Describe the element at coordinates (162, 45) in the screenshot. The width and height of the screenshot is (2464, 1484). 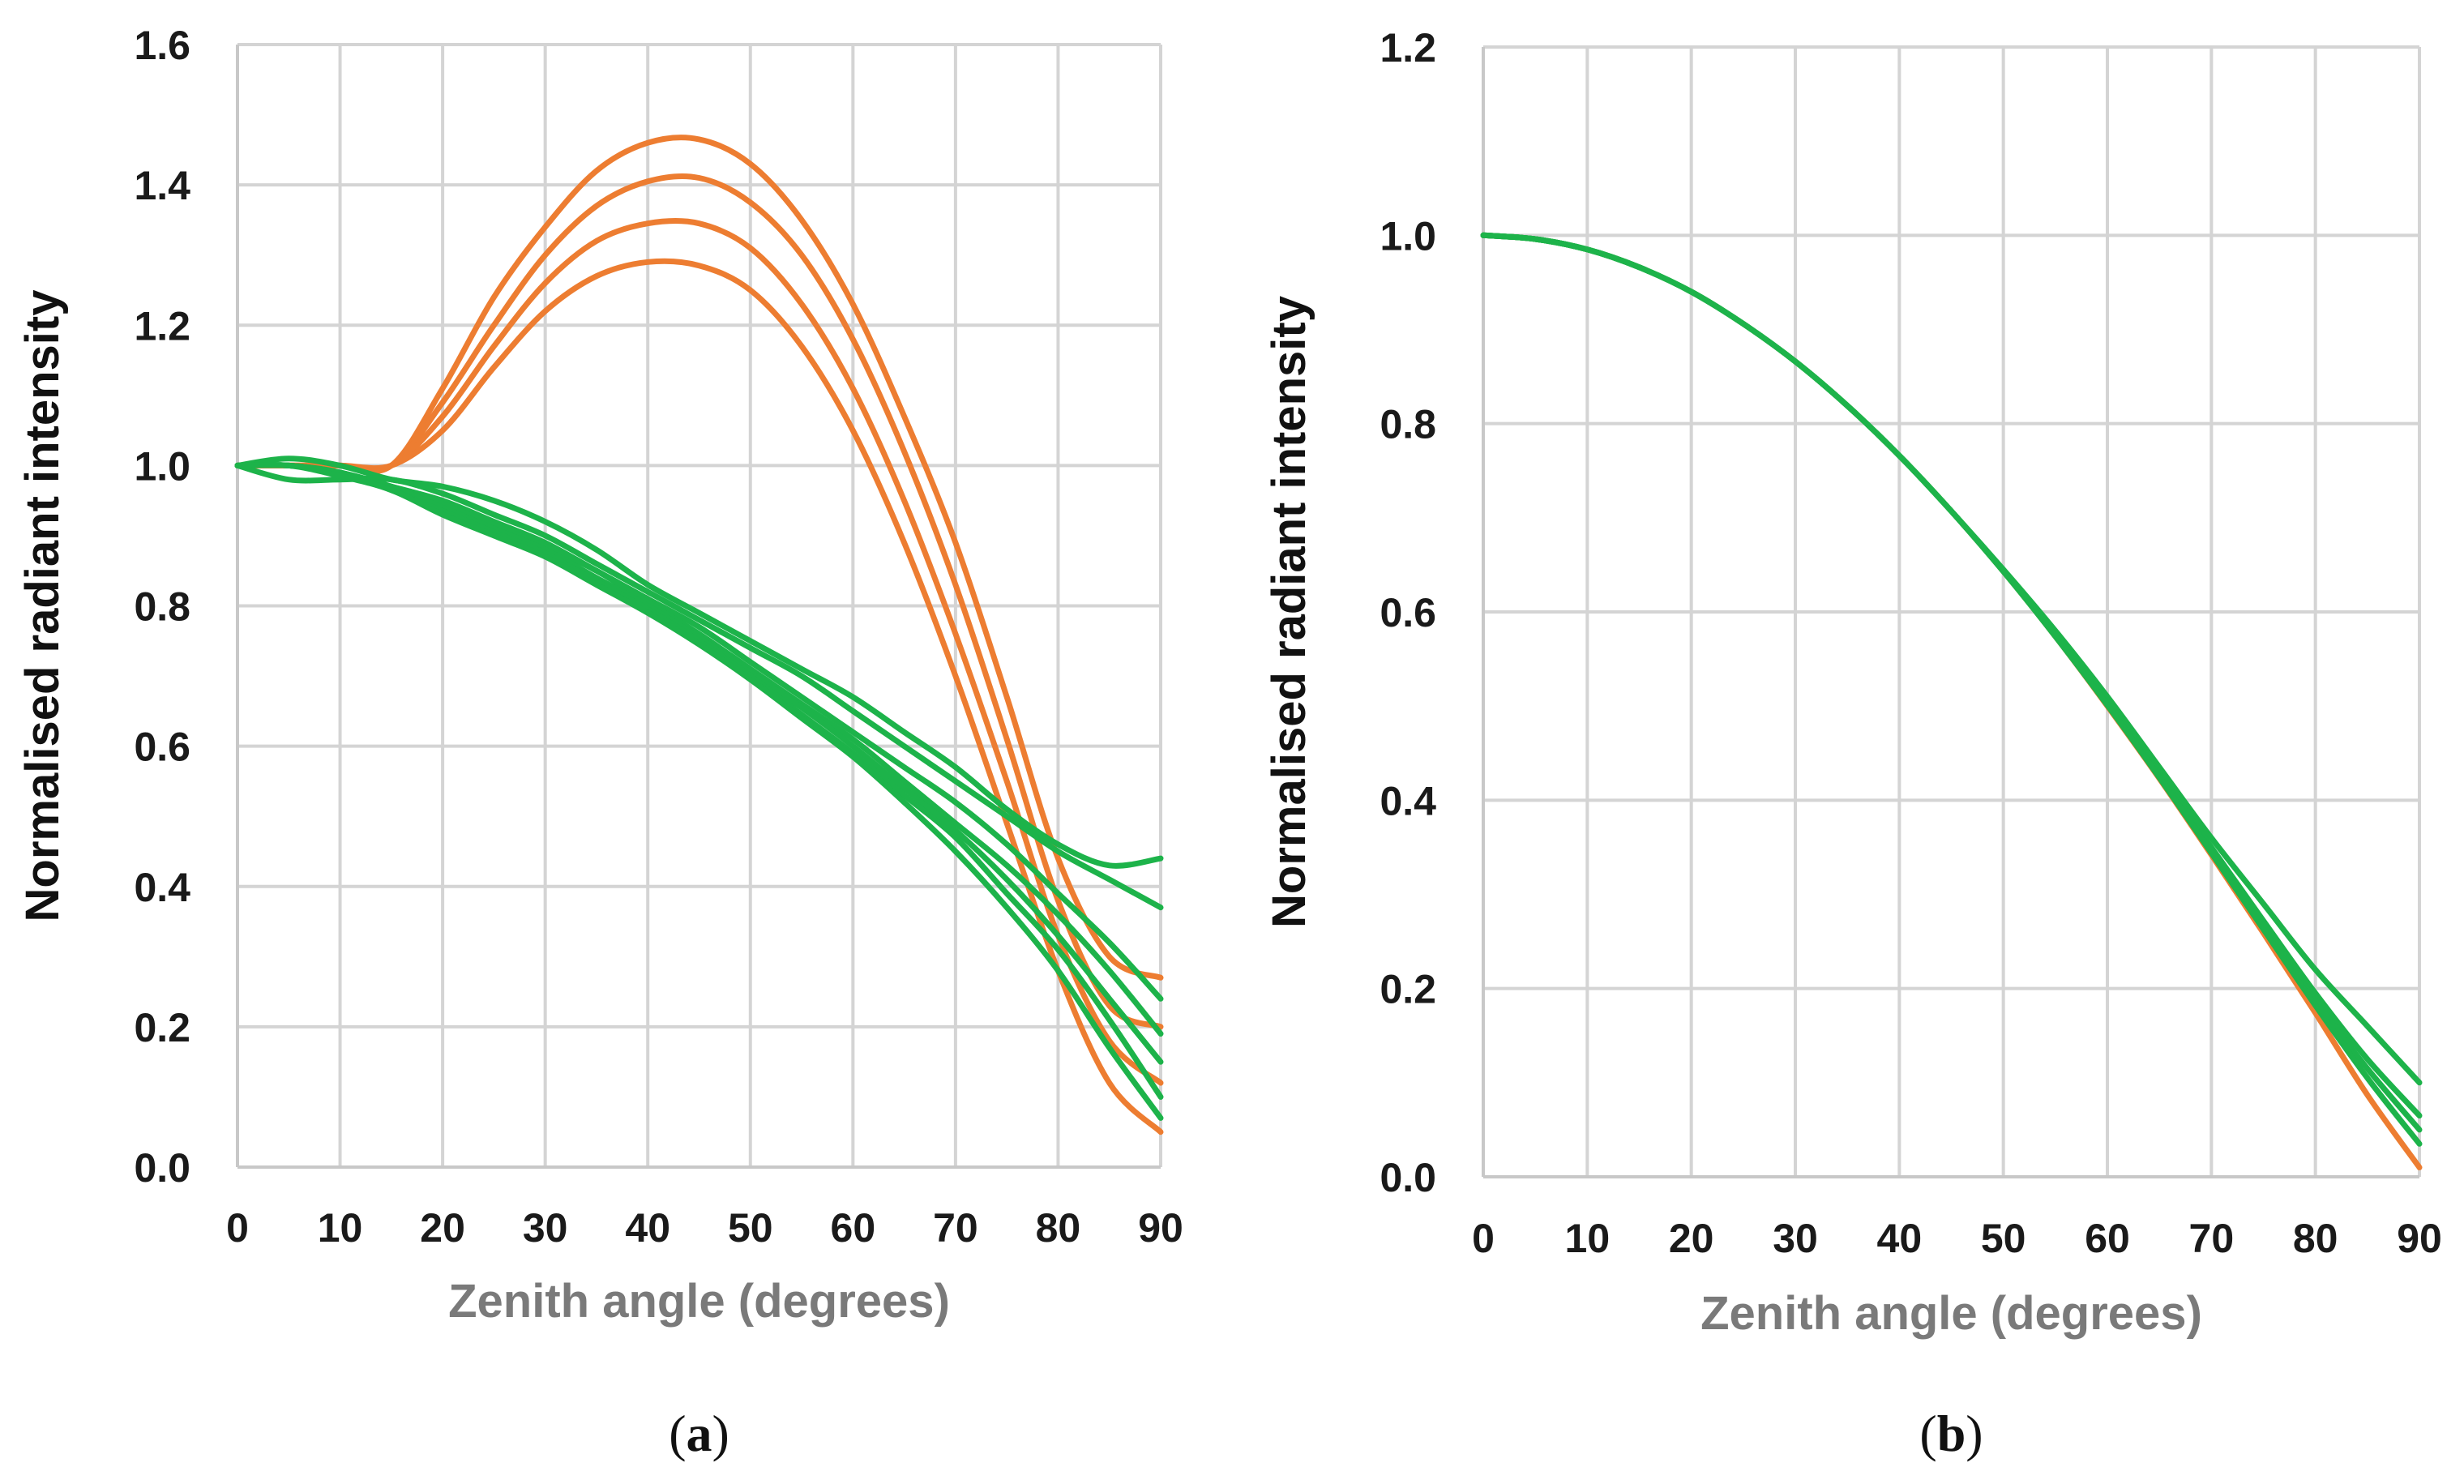
I see `y-tick-label: 1.6` at that location.